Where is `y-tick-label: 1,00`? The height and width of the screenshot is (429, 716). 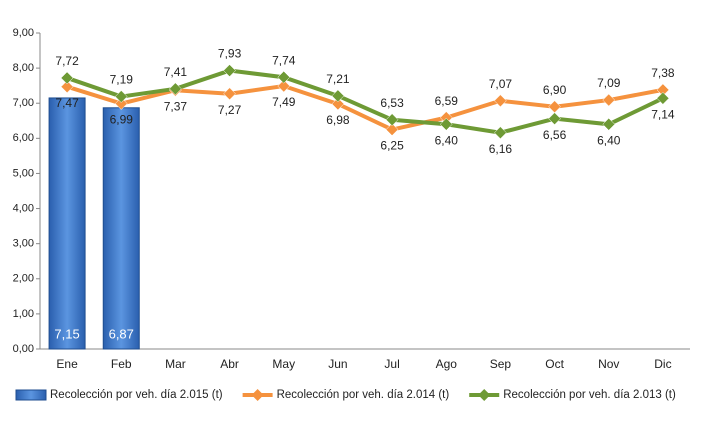 y-tick-label: 1,00 is located at coordinates (23, 314).